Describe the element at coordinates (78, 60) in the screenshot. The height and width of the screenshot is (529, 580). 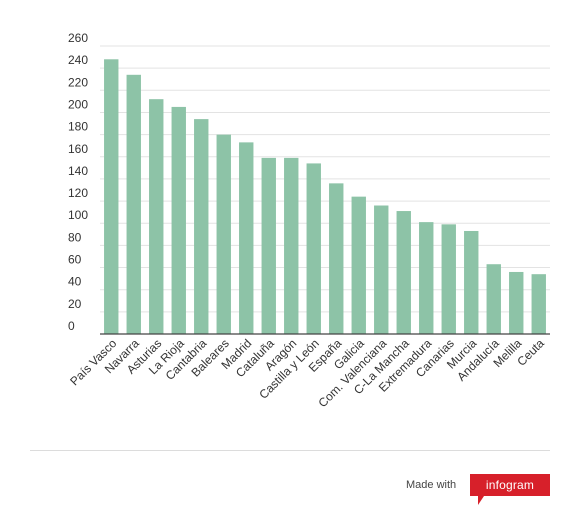
I see `y-tick-label: 240` at that location.